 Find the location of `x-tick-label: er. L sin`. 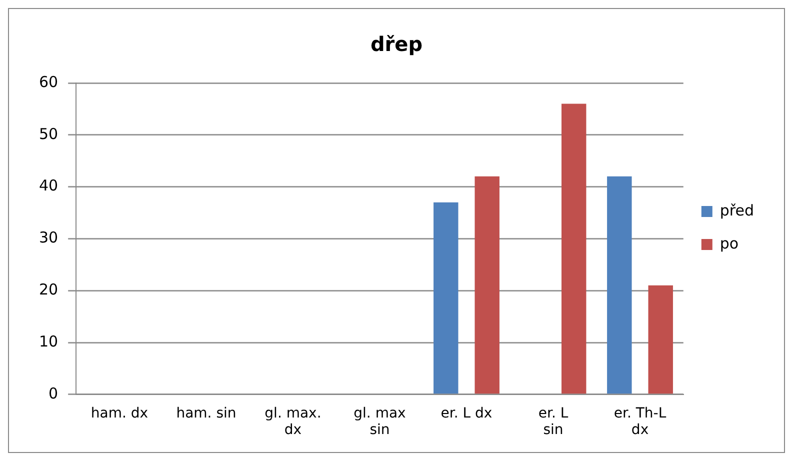

x-tick-label: er. L sin is located at coordinates (553, 421).